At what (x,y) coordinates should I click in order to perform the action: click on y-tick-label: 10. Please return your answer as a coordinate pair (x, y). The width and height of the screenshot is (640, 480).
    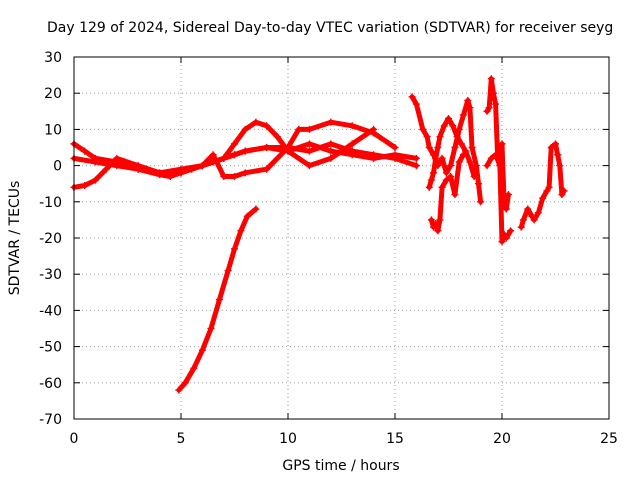
    Looking at the image, I should click on (53, 130).